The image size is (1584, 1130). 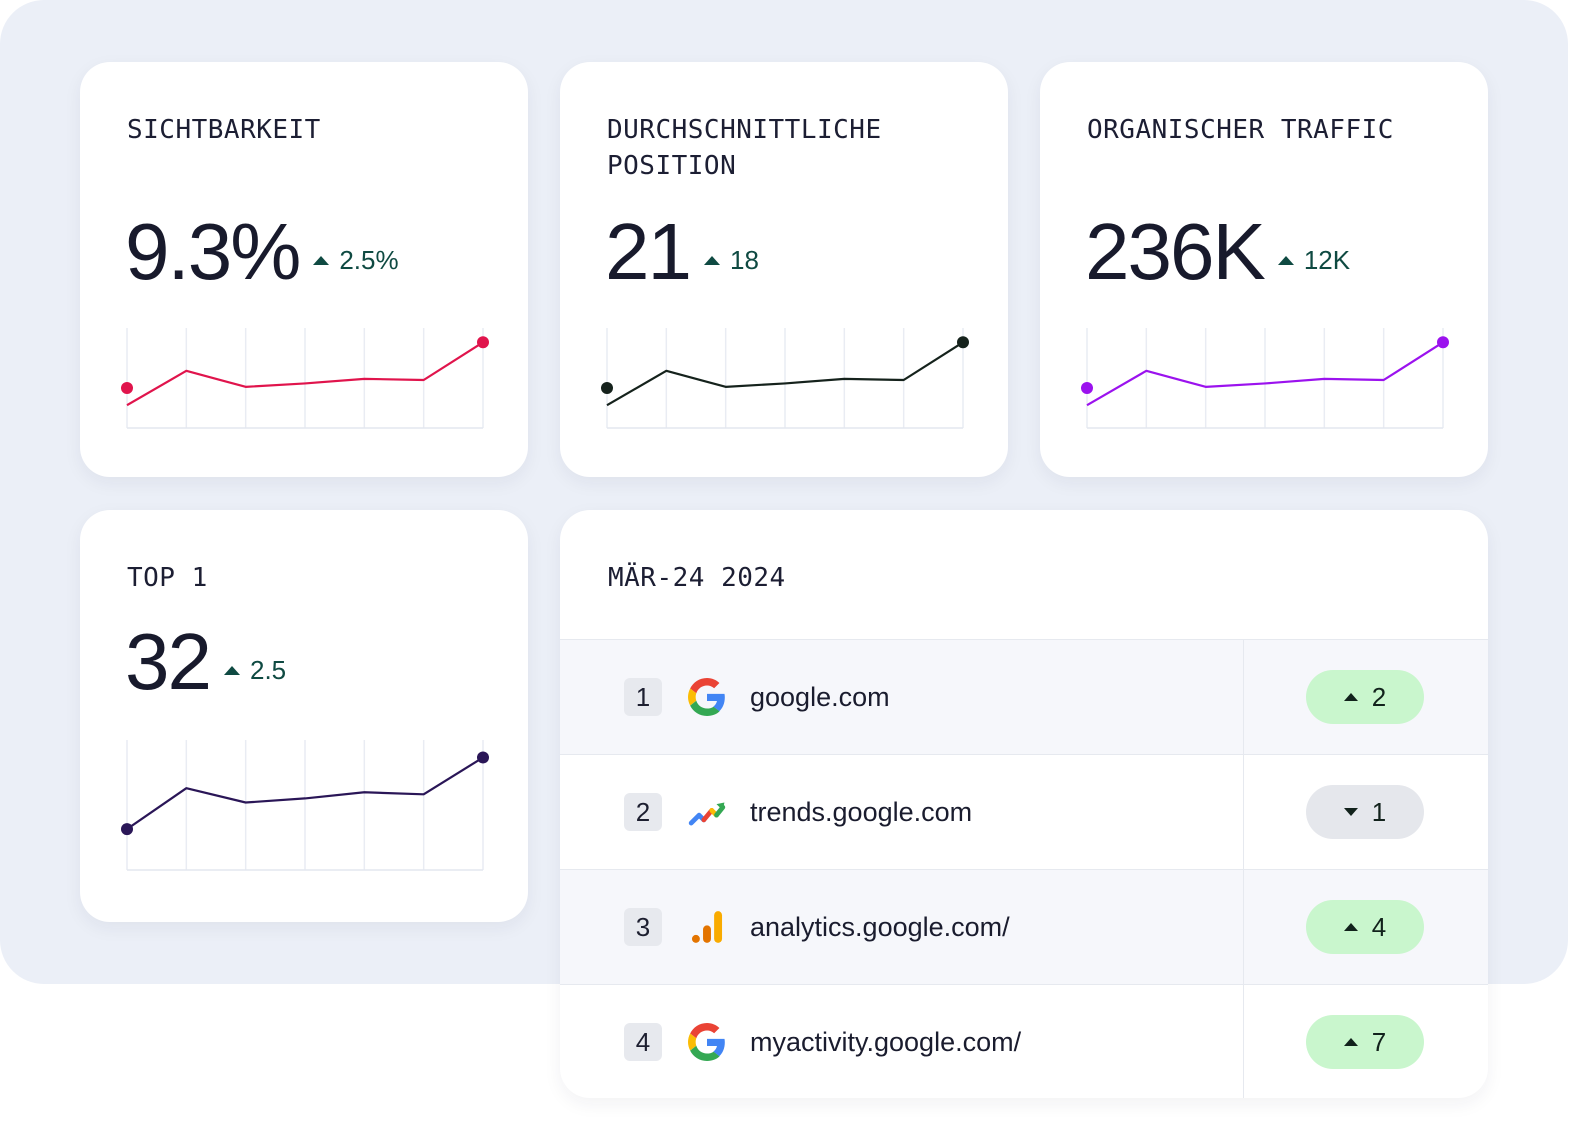 I want to click on kpi-value: 9.3%, so click(x=213, y=251).